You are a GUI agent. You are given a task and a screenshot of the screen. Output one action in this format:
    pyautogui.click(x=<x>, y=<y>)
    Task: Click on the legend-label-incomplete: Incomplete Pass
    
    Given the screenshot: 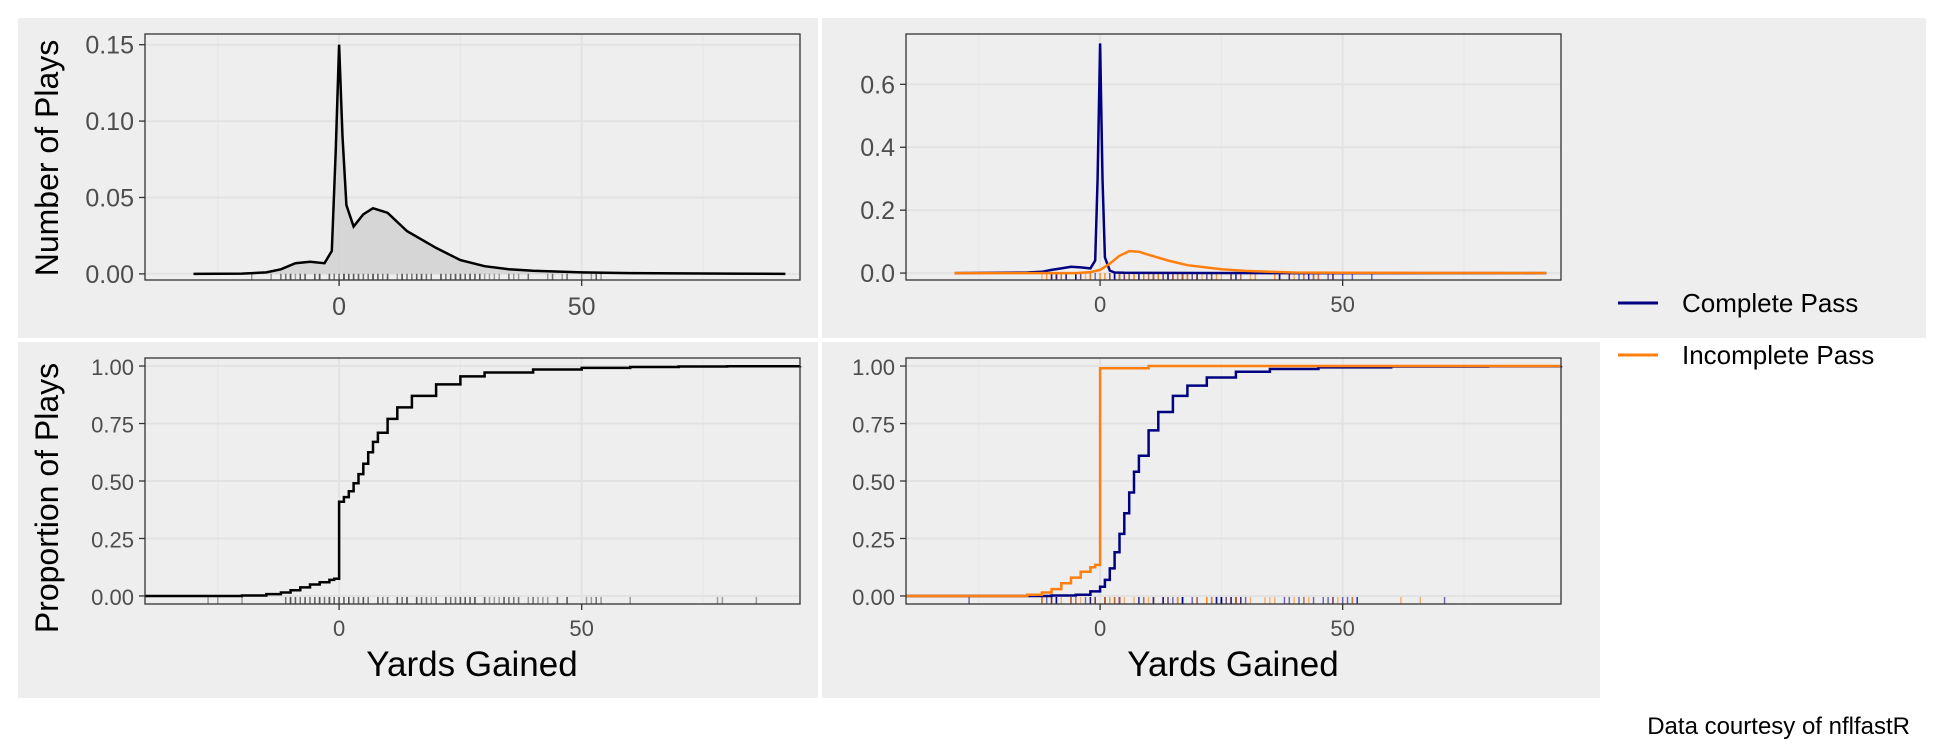 What is the action you would take?
    pyautogui.click(x=1778, y=355)
    